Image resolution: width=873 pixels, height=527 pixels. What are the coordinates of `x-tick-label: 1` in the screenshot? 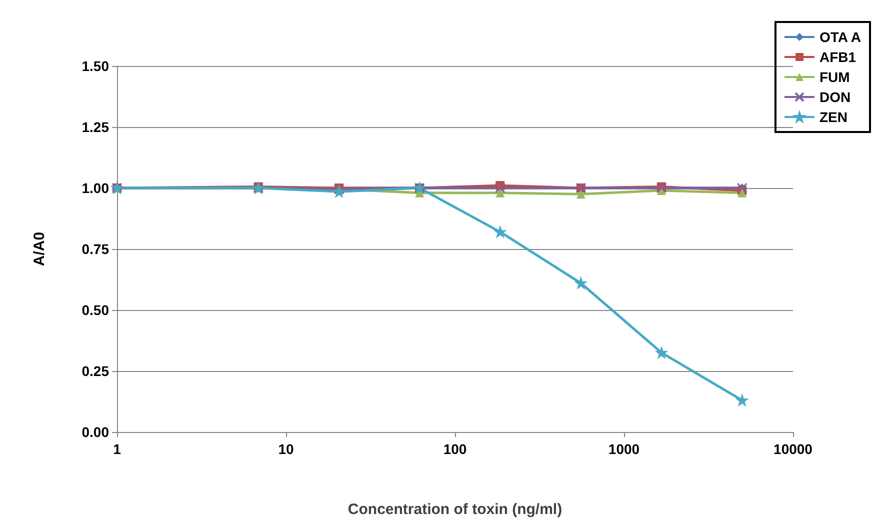 It's located at (117, 449).